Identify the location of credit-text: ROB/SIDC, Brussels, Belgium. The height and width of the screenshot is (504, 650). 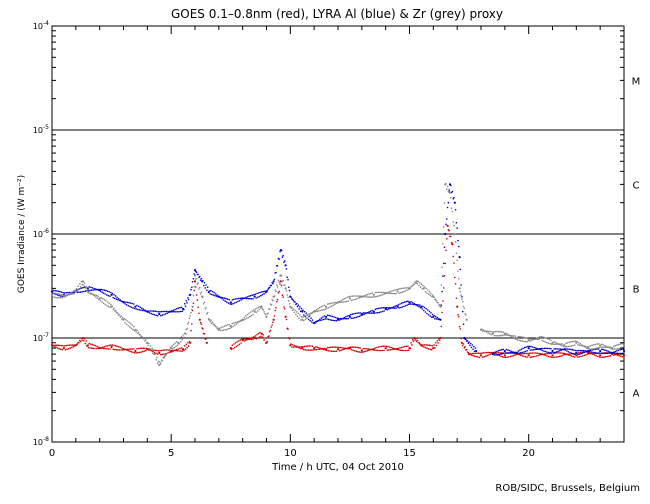
(567, 488).